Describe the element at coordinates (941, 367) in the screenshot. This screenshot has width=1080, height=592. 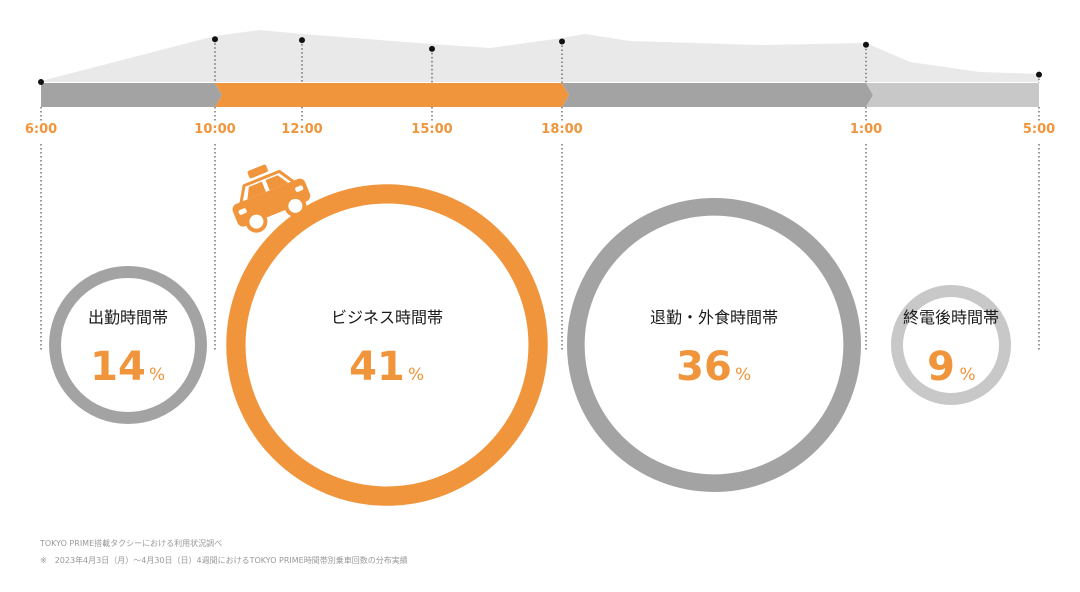
I see `bubble-value: 9` at that location.